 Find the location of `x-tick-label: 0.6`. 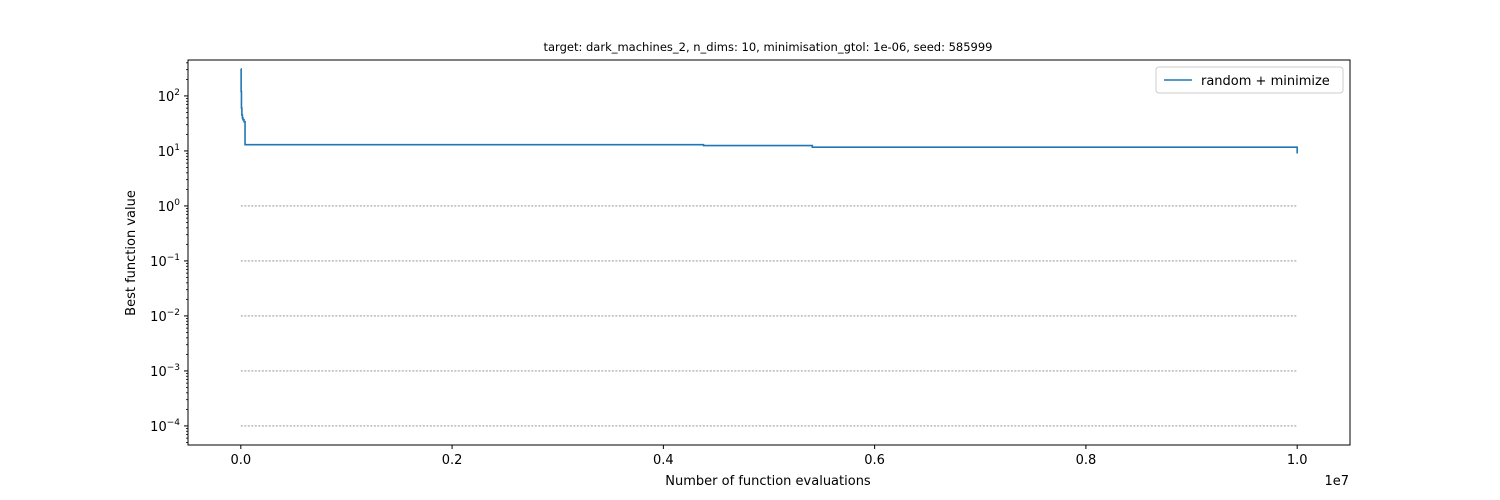

x-tick-label: 0.6 is located at coordinates (874, 460).